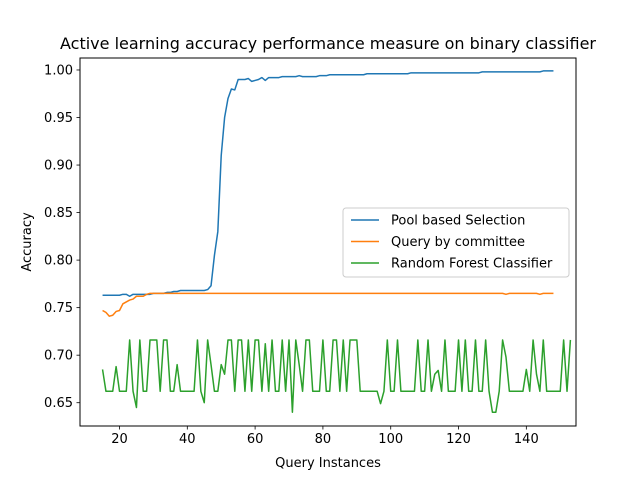 This screenshot has width=640, height=480. Describe the element at coordinates (58, 70) in the screenshot. I see `y-tick-label: 1.00` at that location.